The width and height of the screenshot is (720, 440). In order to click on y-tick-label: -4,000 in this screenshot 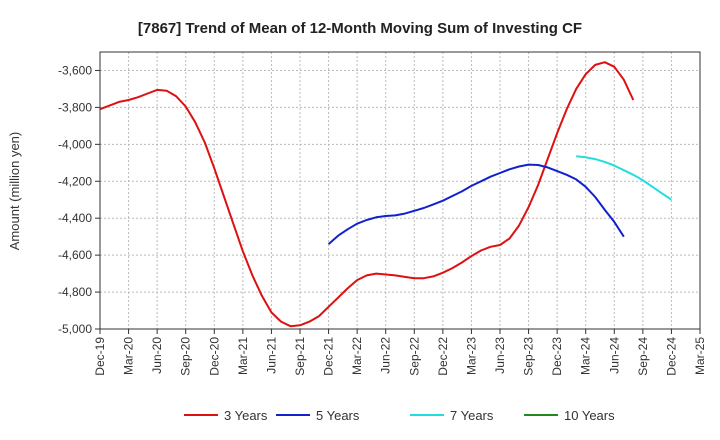, I will do `click(75, 144)`.